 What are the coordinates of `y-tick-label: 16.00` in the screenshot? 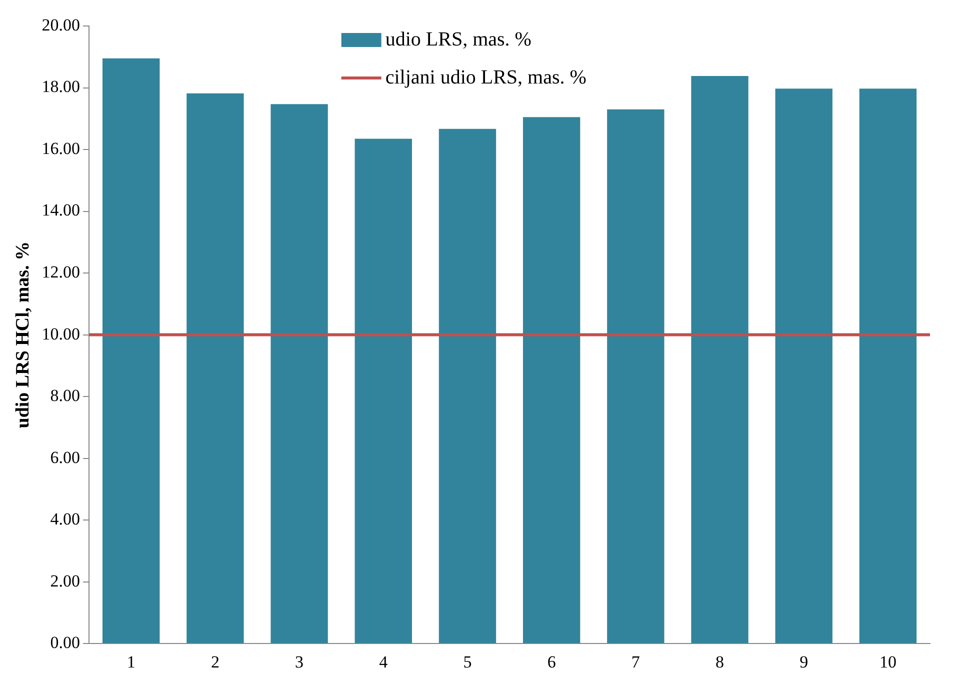 It's located at (61, 148).